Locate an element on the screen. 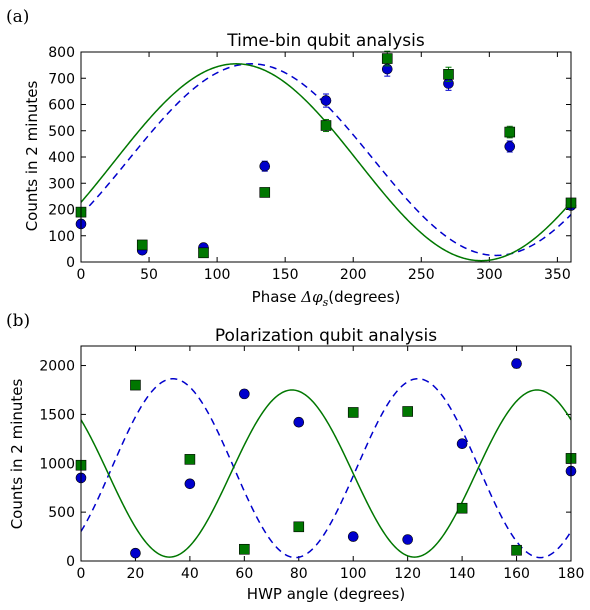 The height and width of the screenshot is (610, 590). y-tick-label-b-0: 0 is located at coordinates (70, 562).